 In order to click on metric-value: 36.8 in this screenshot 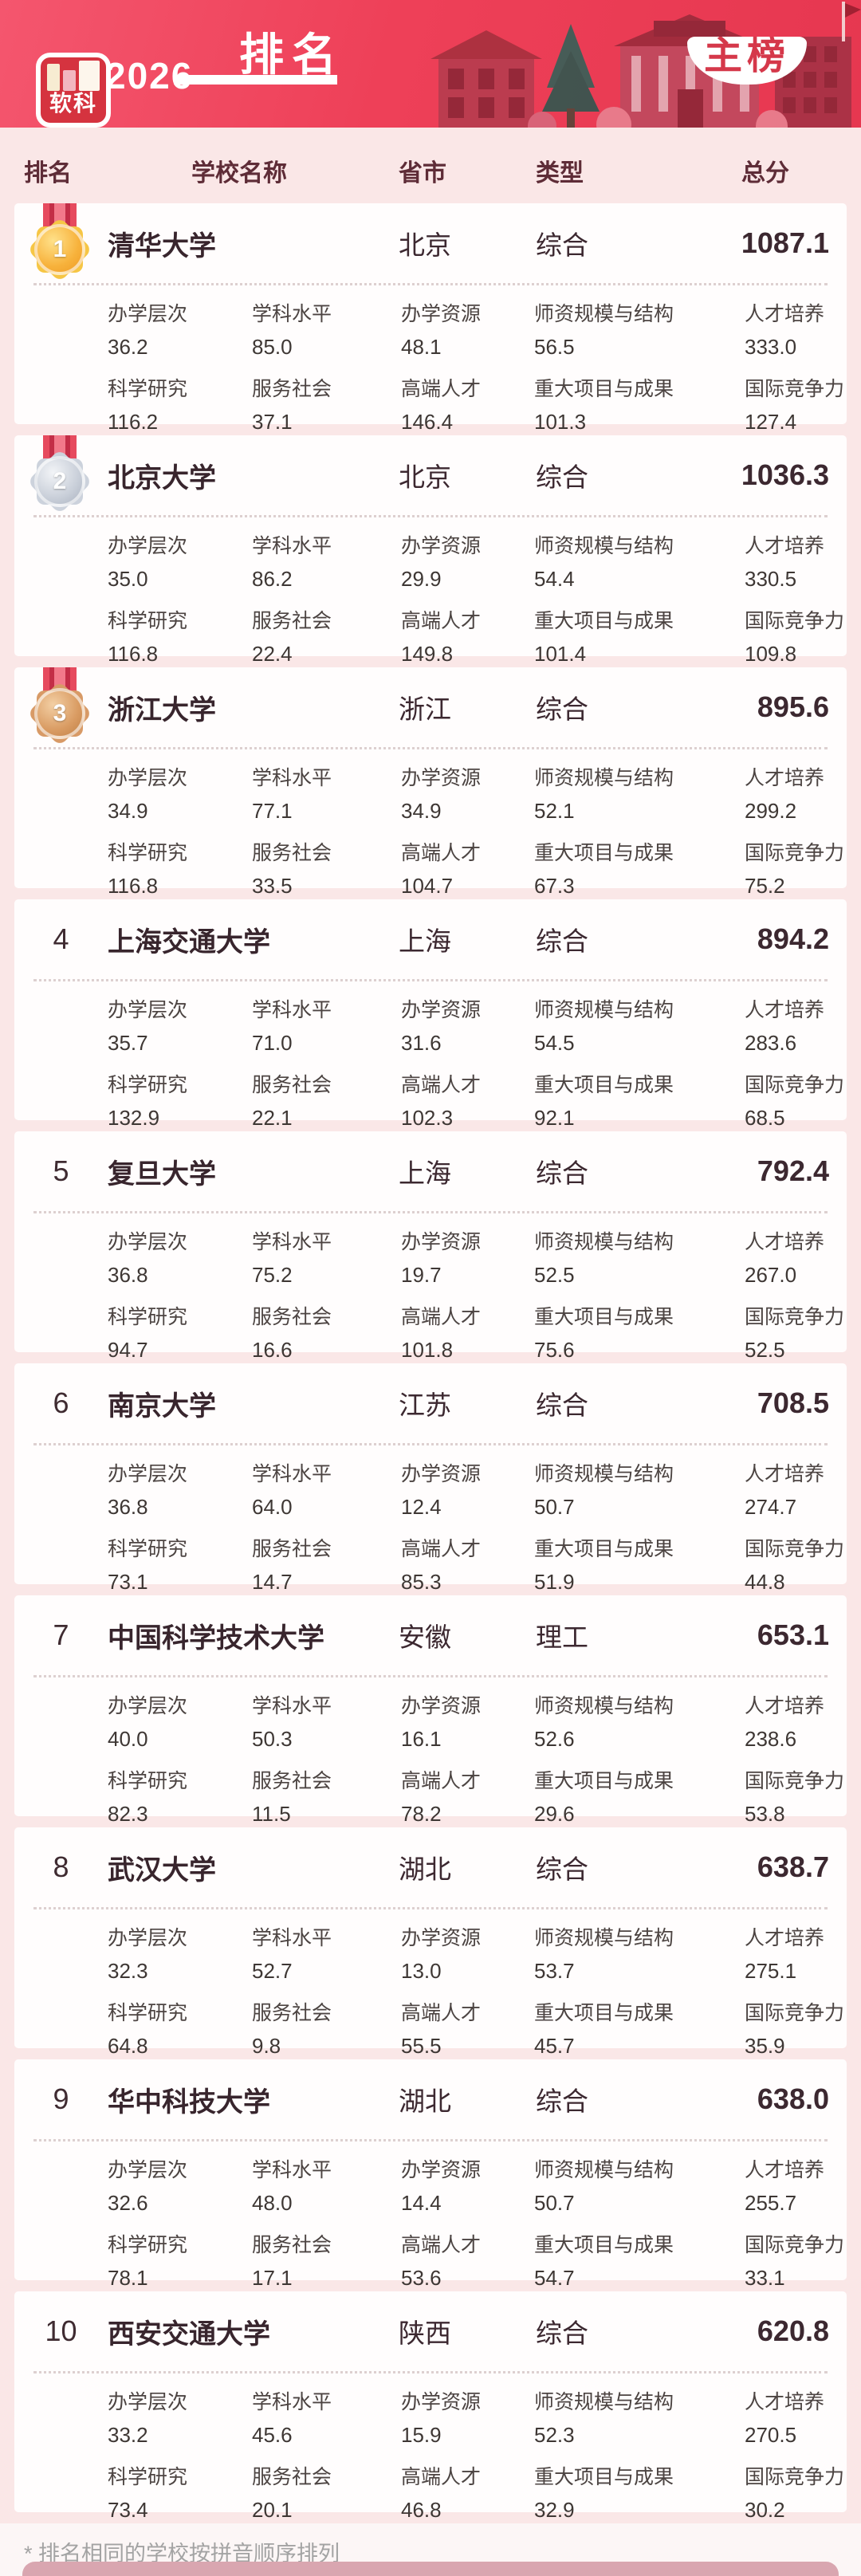, I will do `click(128, 1275)`.